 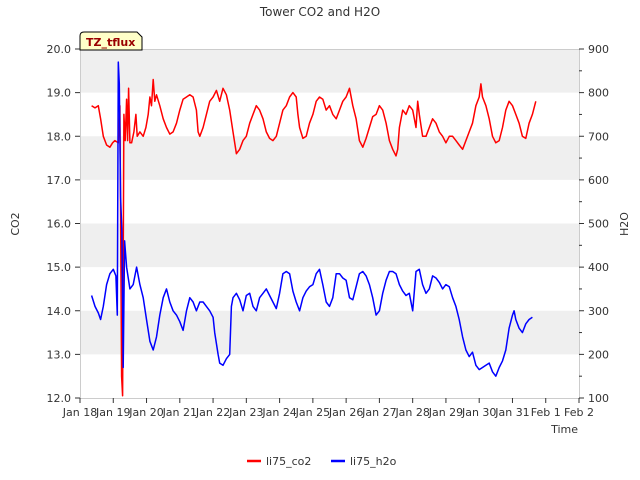 I want to click on x-tick-label: Jan 22, so click(x=212, y=412).